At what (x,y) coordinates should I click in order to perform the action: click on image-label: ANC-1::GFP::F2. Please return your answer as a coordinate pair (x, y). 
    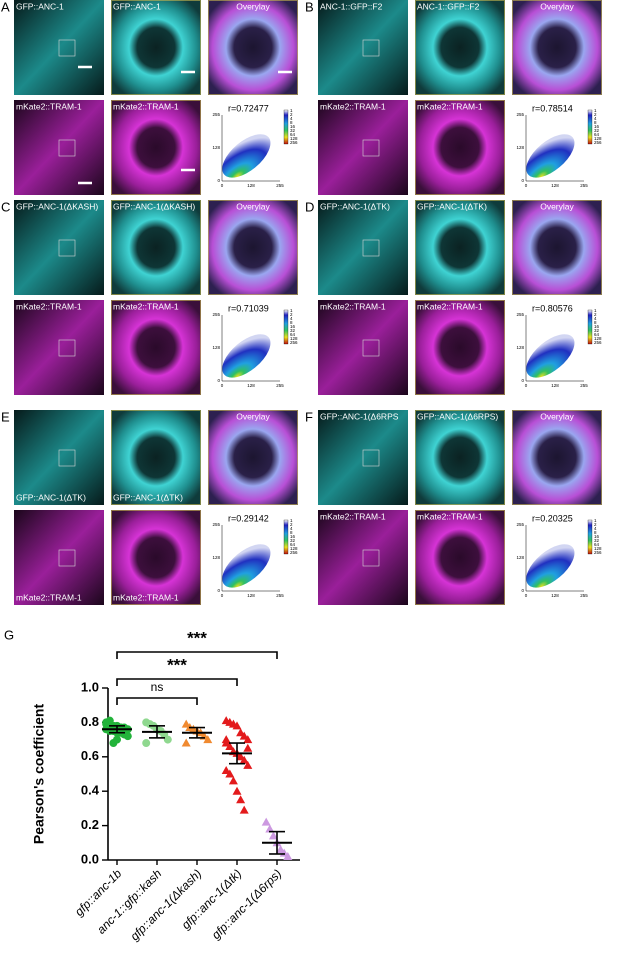
    Looking at the image, I should click on (448, 6).